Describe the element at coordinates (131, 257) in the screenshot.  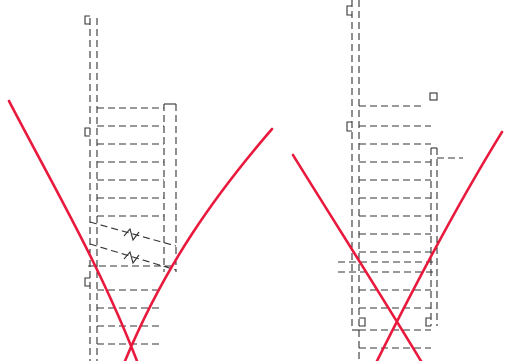
I see `break-symbol-lower` at that location.